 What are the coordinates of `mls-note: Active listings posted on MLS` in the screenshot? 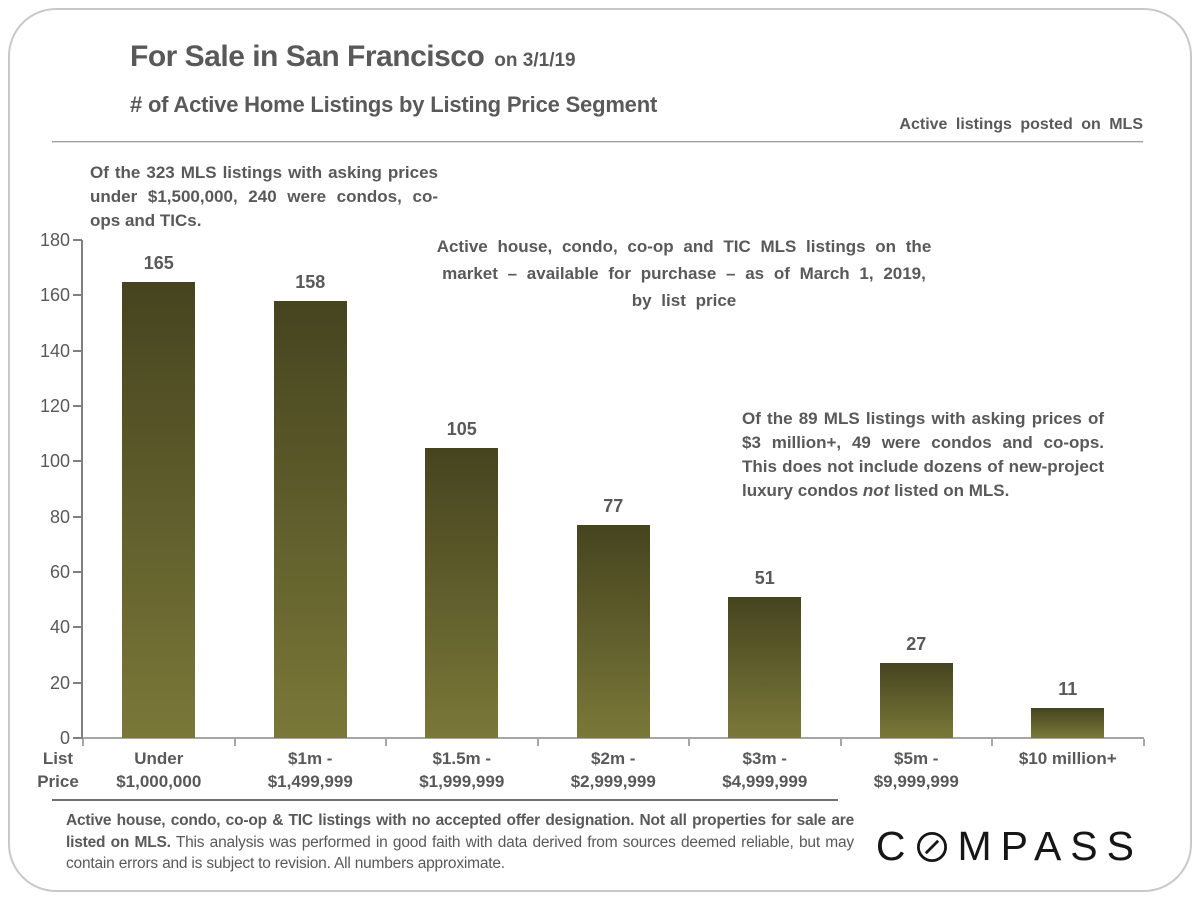 It's located at (1021, 124).